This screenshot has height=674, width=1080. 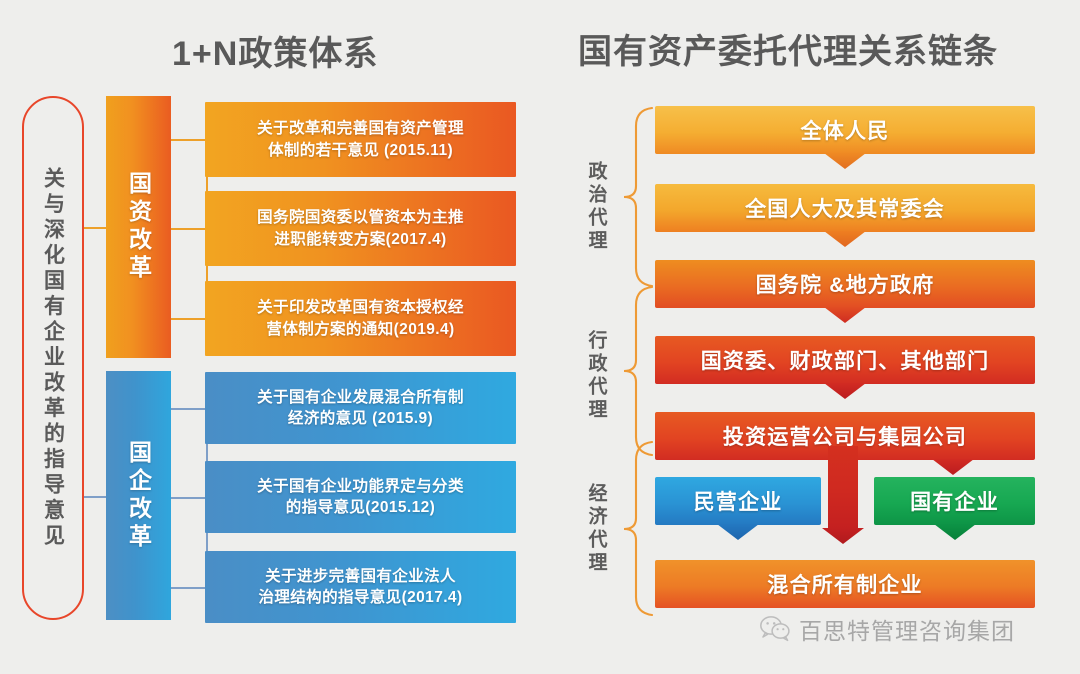 I want to click on brace-economic, so click(x=638, y=528).